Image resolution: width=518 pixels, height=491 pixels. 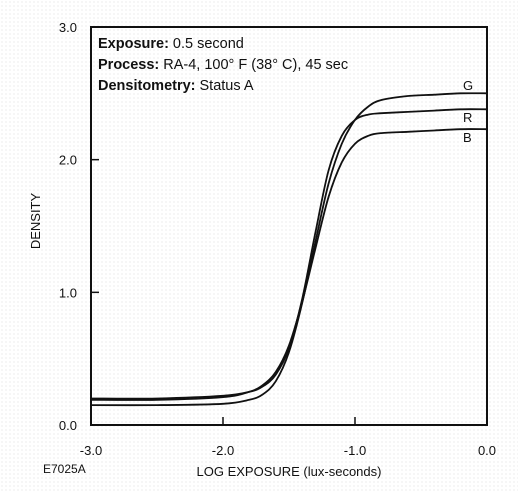 What do you see at coordinates (289, 471) in the screenshot?
I see `x-axis-title: LOG EXPOSURE (lux-seconds)` at bounding box center [289, 471].